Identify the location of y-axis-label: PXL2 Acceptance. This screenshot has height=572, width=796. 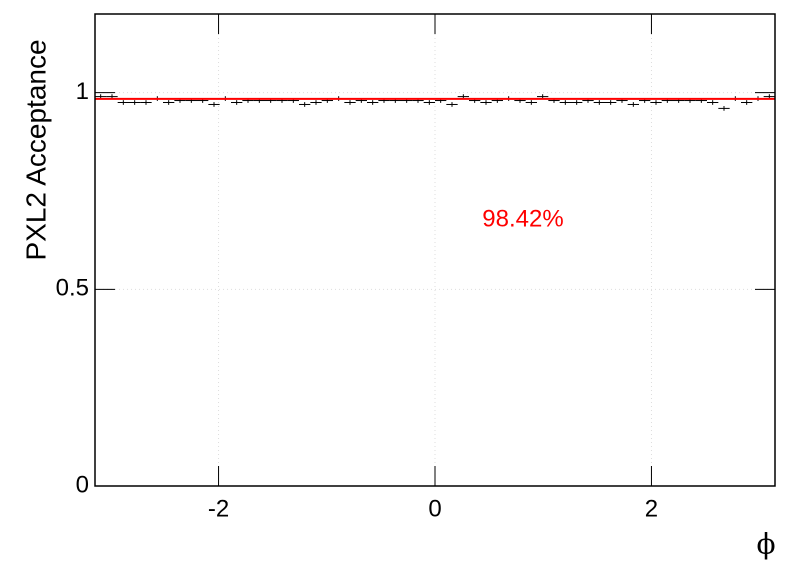
(35, 149).